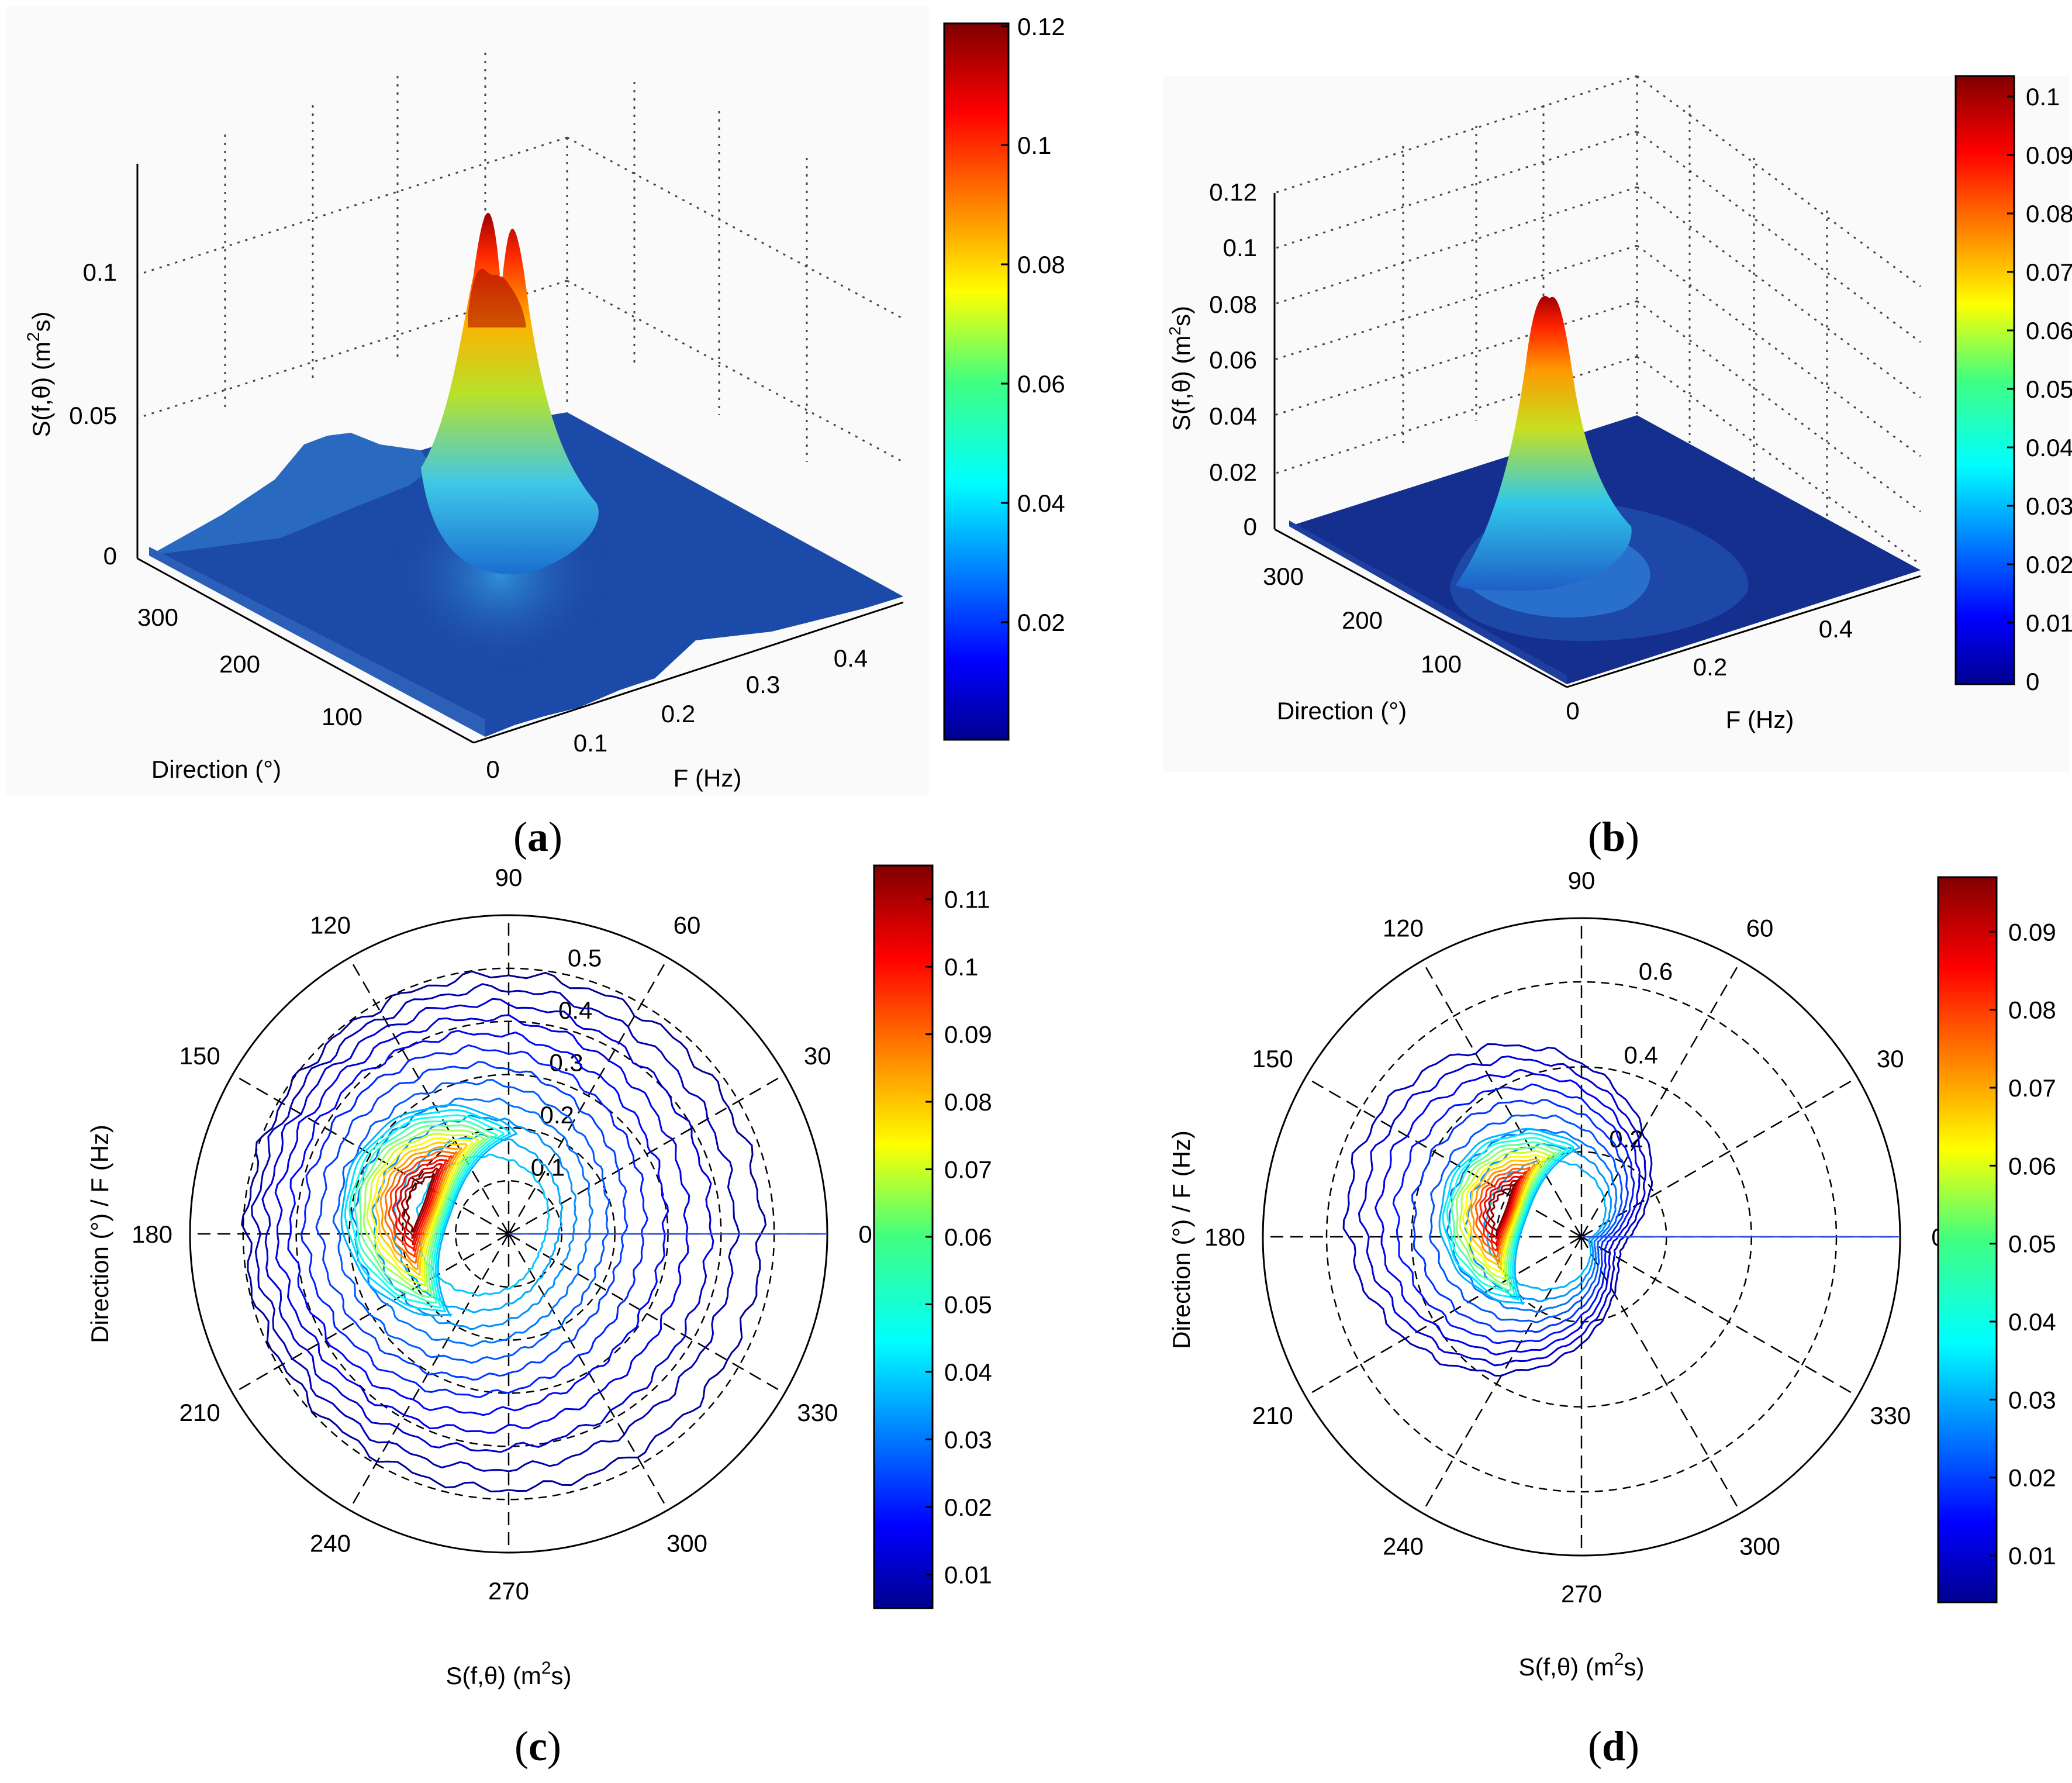 The width and height of the screenshot is (2072, 1783). I want to click on panel-b-z-tick-0: 0, so click(1250, 526).